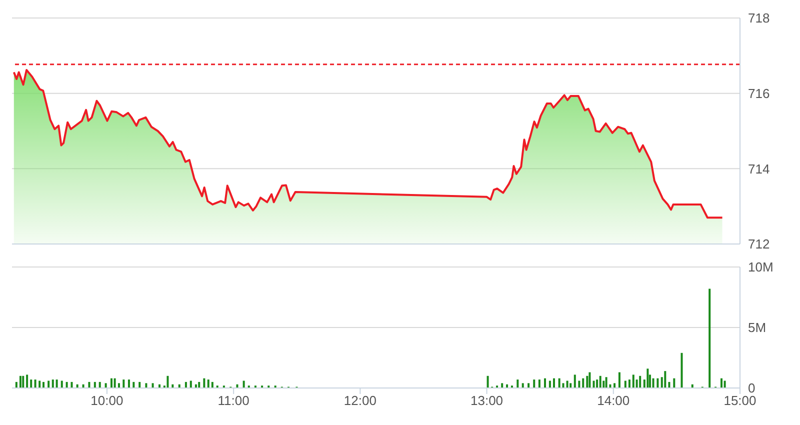 This screenshot has width=800, height=425. What do you see at coordinates (759, 168) in the screenshot?
I see `y-tick-label: 714` at bounding box center [759, 168].